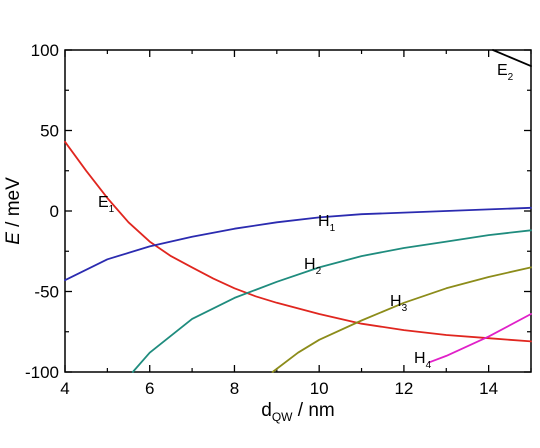 This screenshot has height=448, width=540. What do you see at coordinates (54, 211) in the screenshot?
I see `y-tick-label: 0` at bounding box center [54, 211].